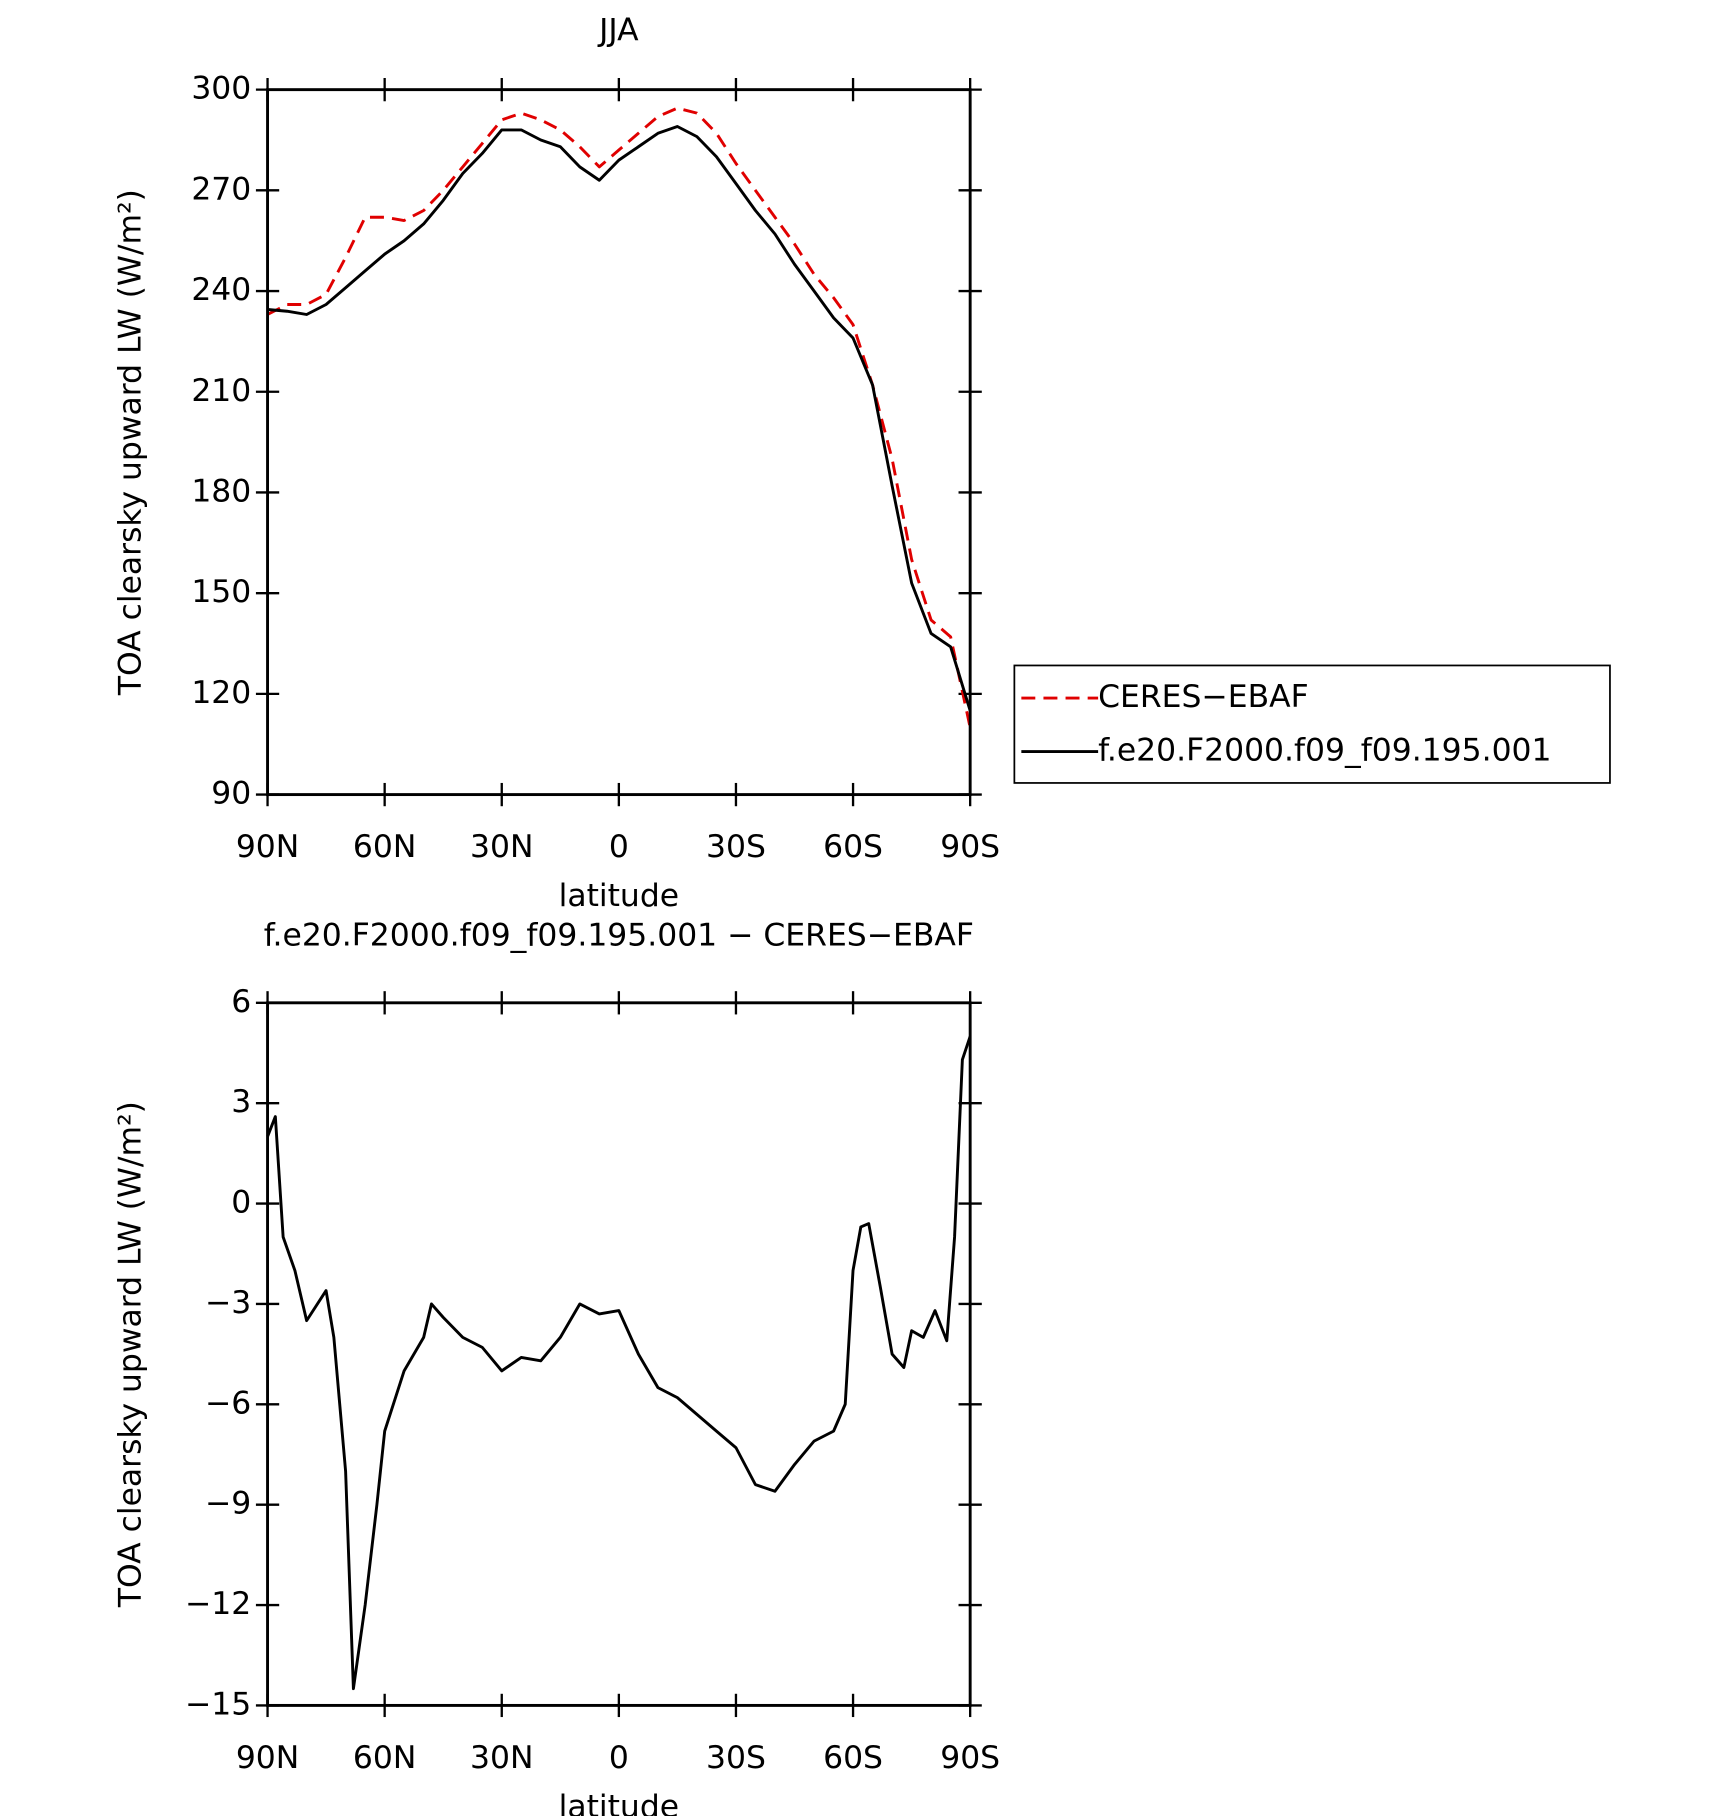 The width and height of the screenshot is (1710, 1816). Describe the element at coordinates (221, 189) in the screenshot. I see `y-tick-label: 270` at that location.